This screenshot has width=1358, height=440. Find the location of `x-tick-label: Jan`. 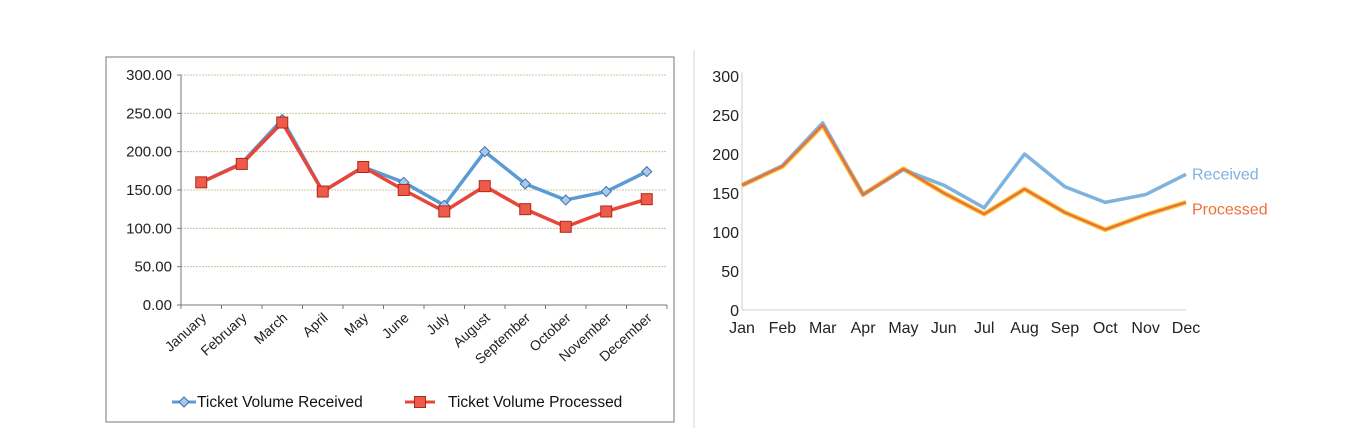

x-tick-label: Jan is located at coordinates (742, 328).